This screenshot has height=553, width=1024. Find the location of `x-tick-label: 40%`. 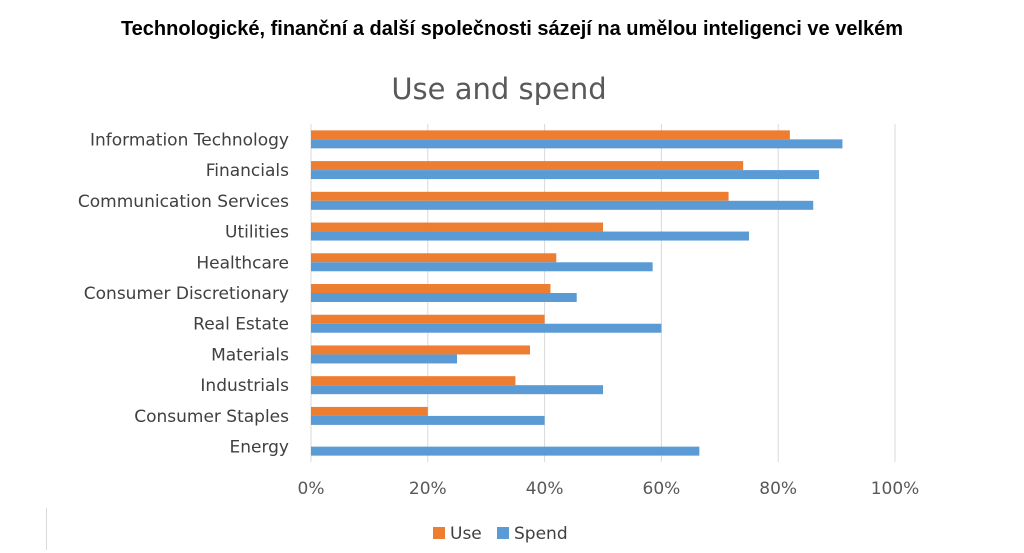

x-tick-label: 40% is located at coordinates (545, 489).